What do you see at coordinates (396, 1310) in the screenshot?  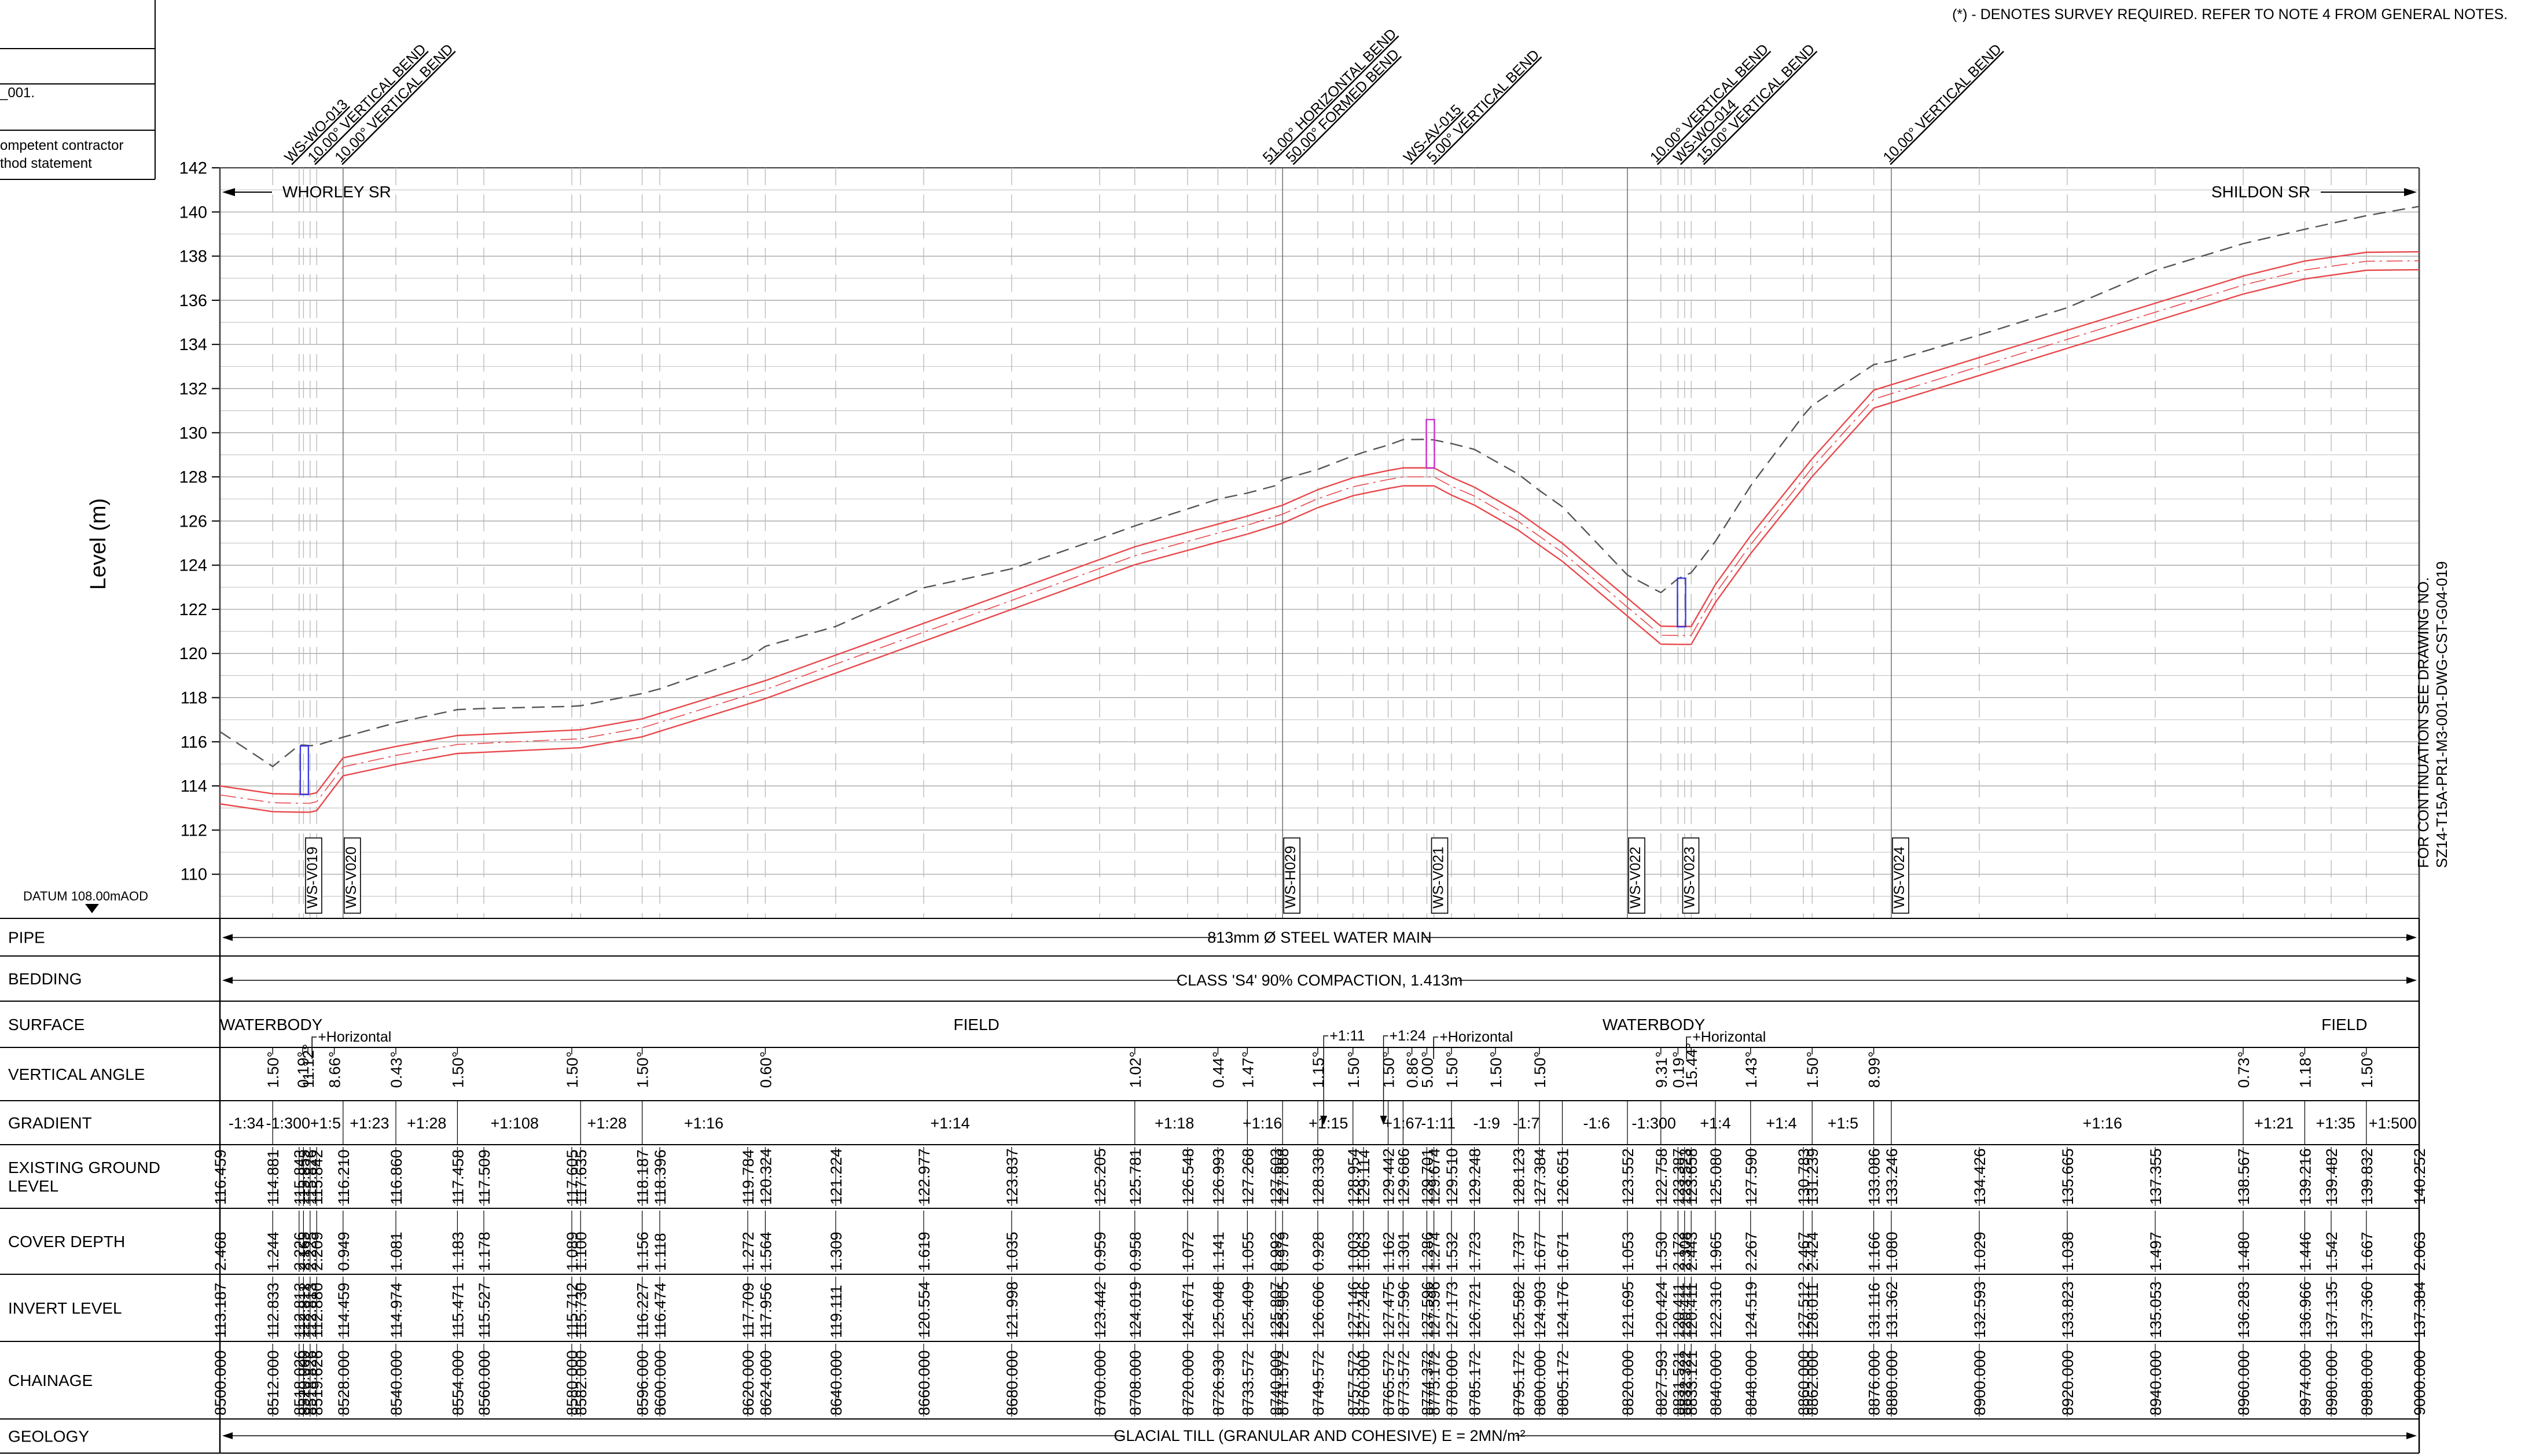 I see `invert_level-value: 114.974` at bounding box center [396, 1310].